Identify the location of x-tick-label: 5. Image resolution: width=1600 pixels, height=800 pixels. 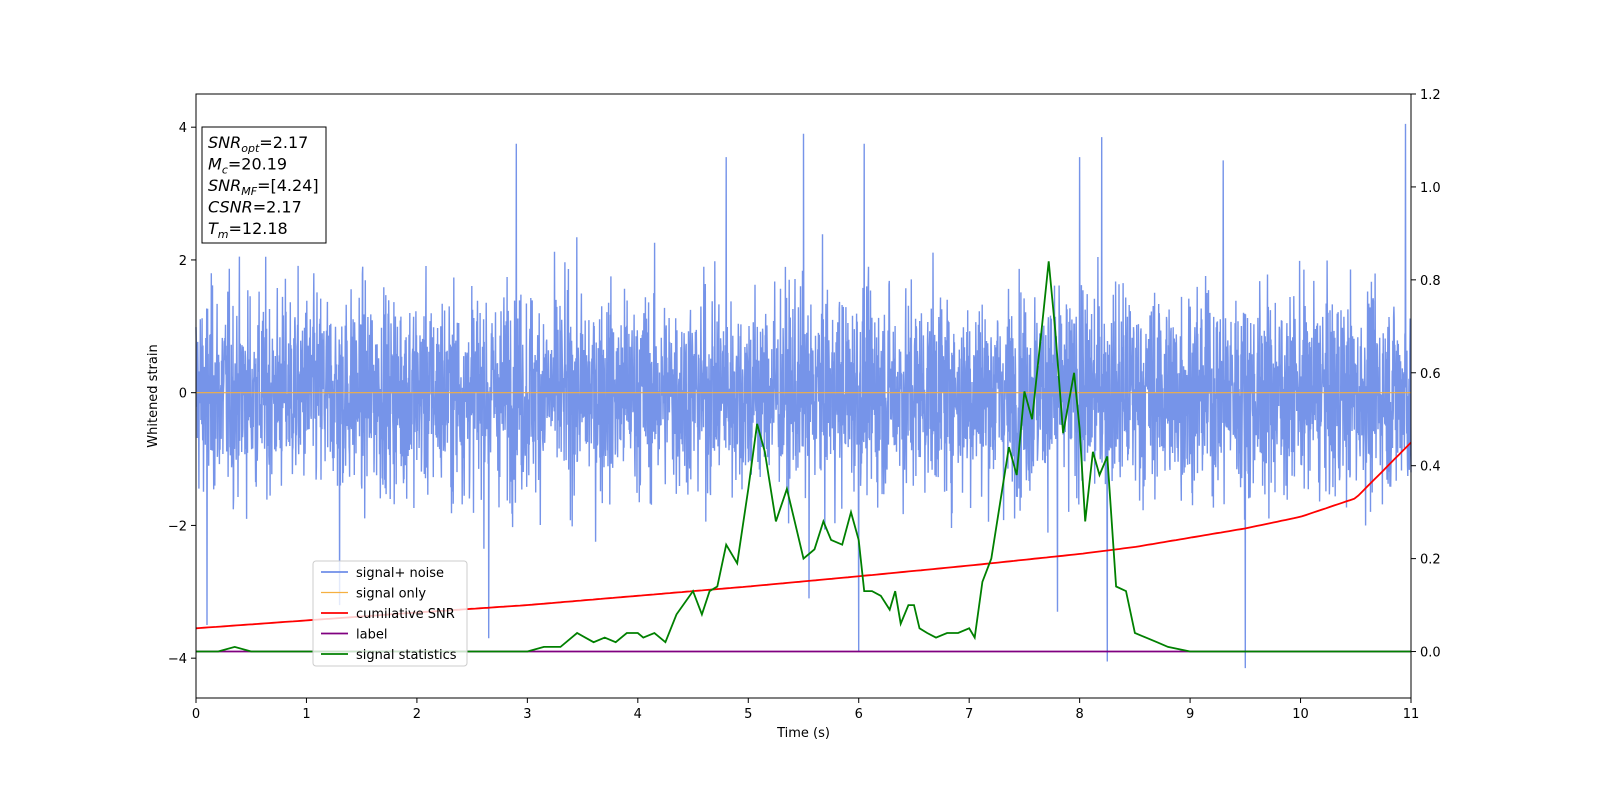
(748, 714).